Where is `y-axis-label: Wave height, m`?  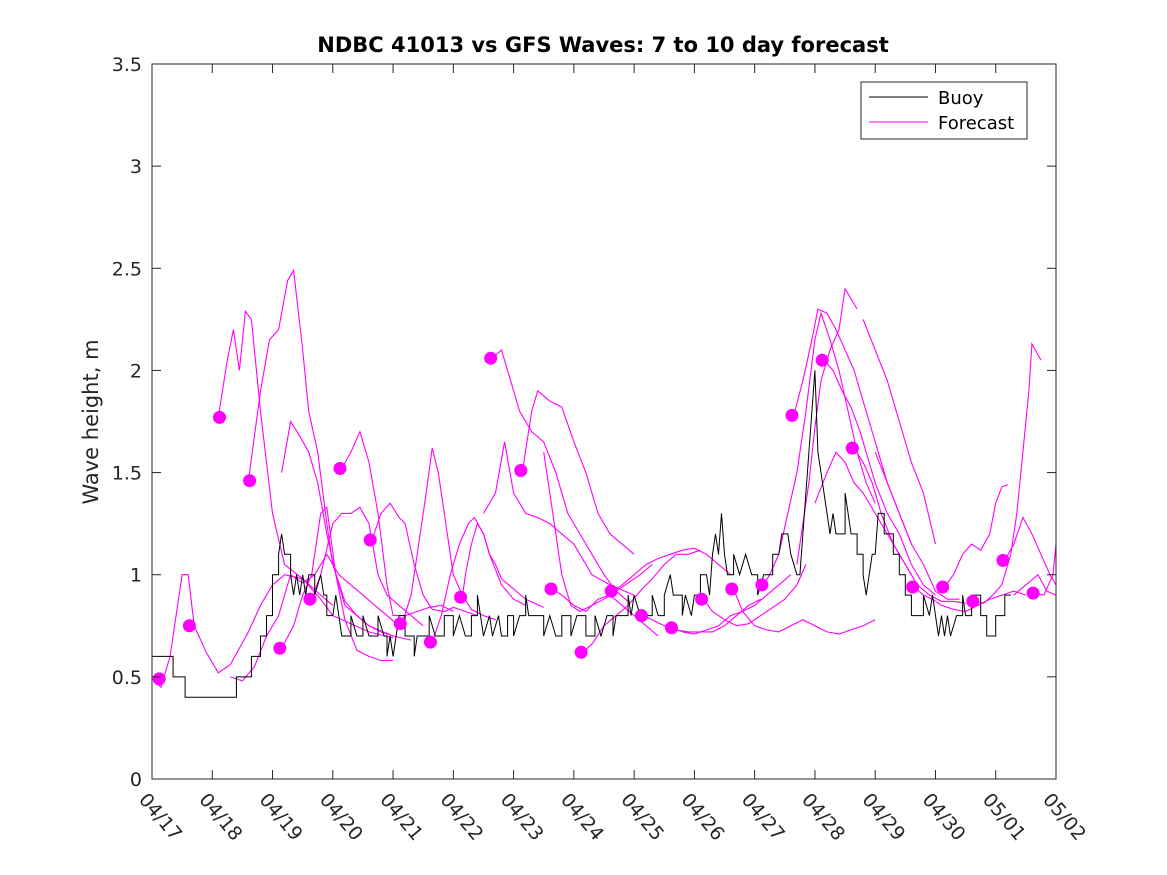
y-axis-label: Wave height, m is located at coordinates (91, 421).